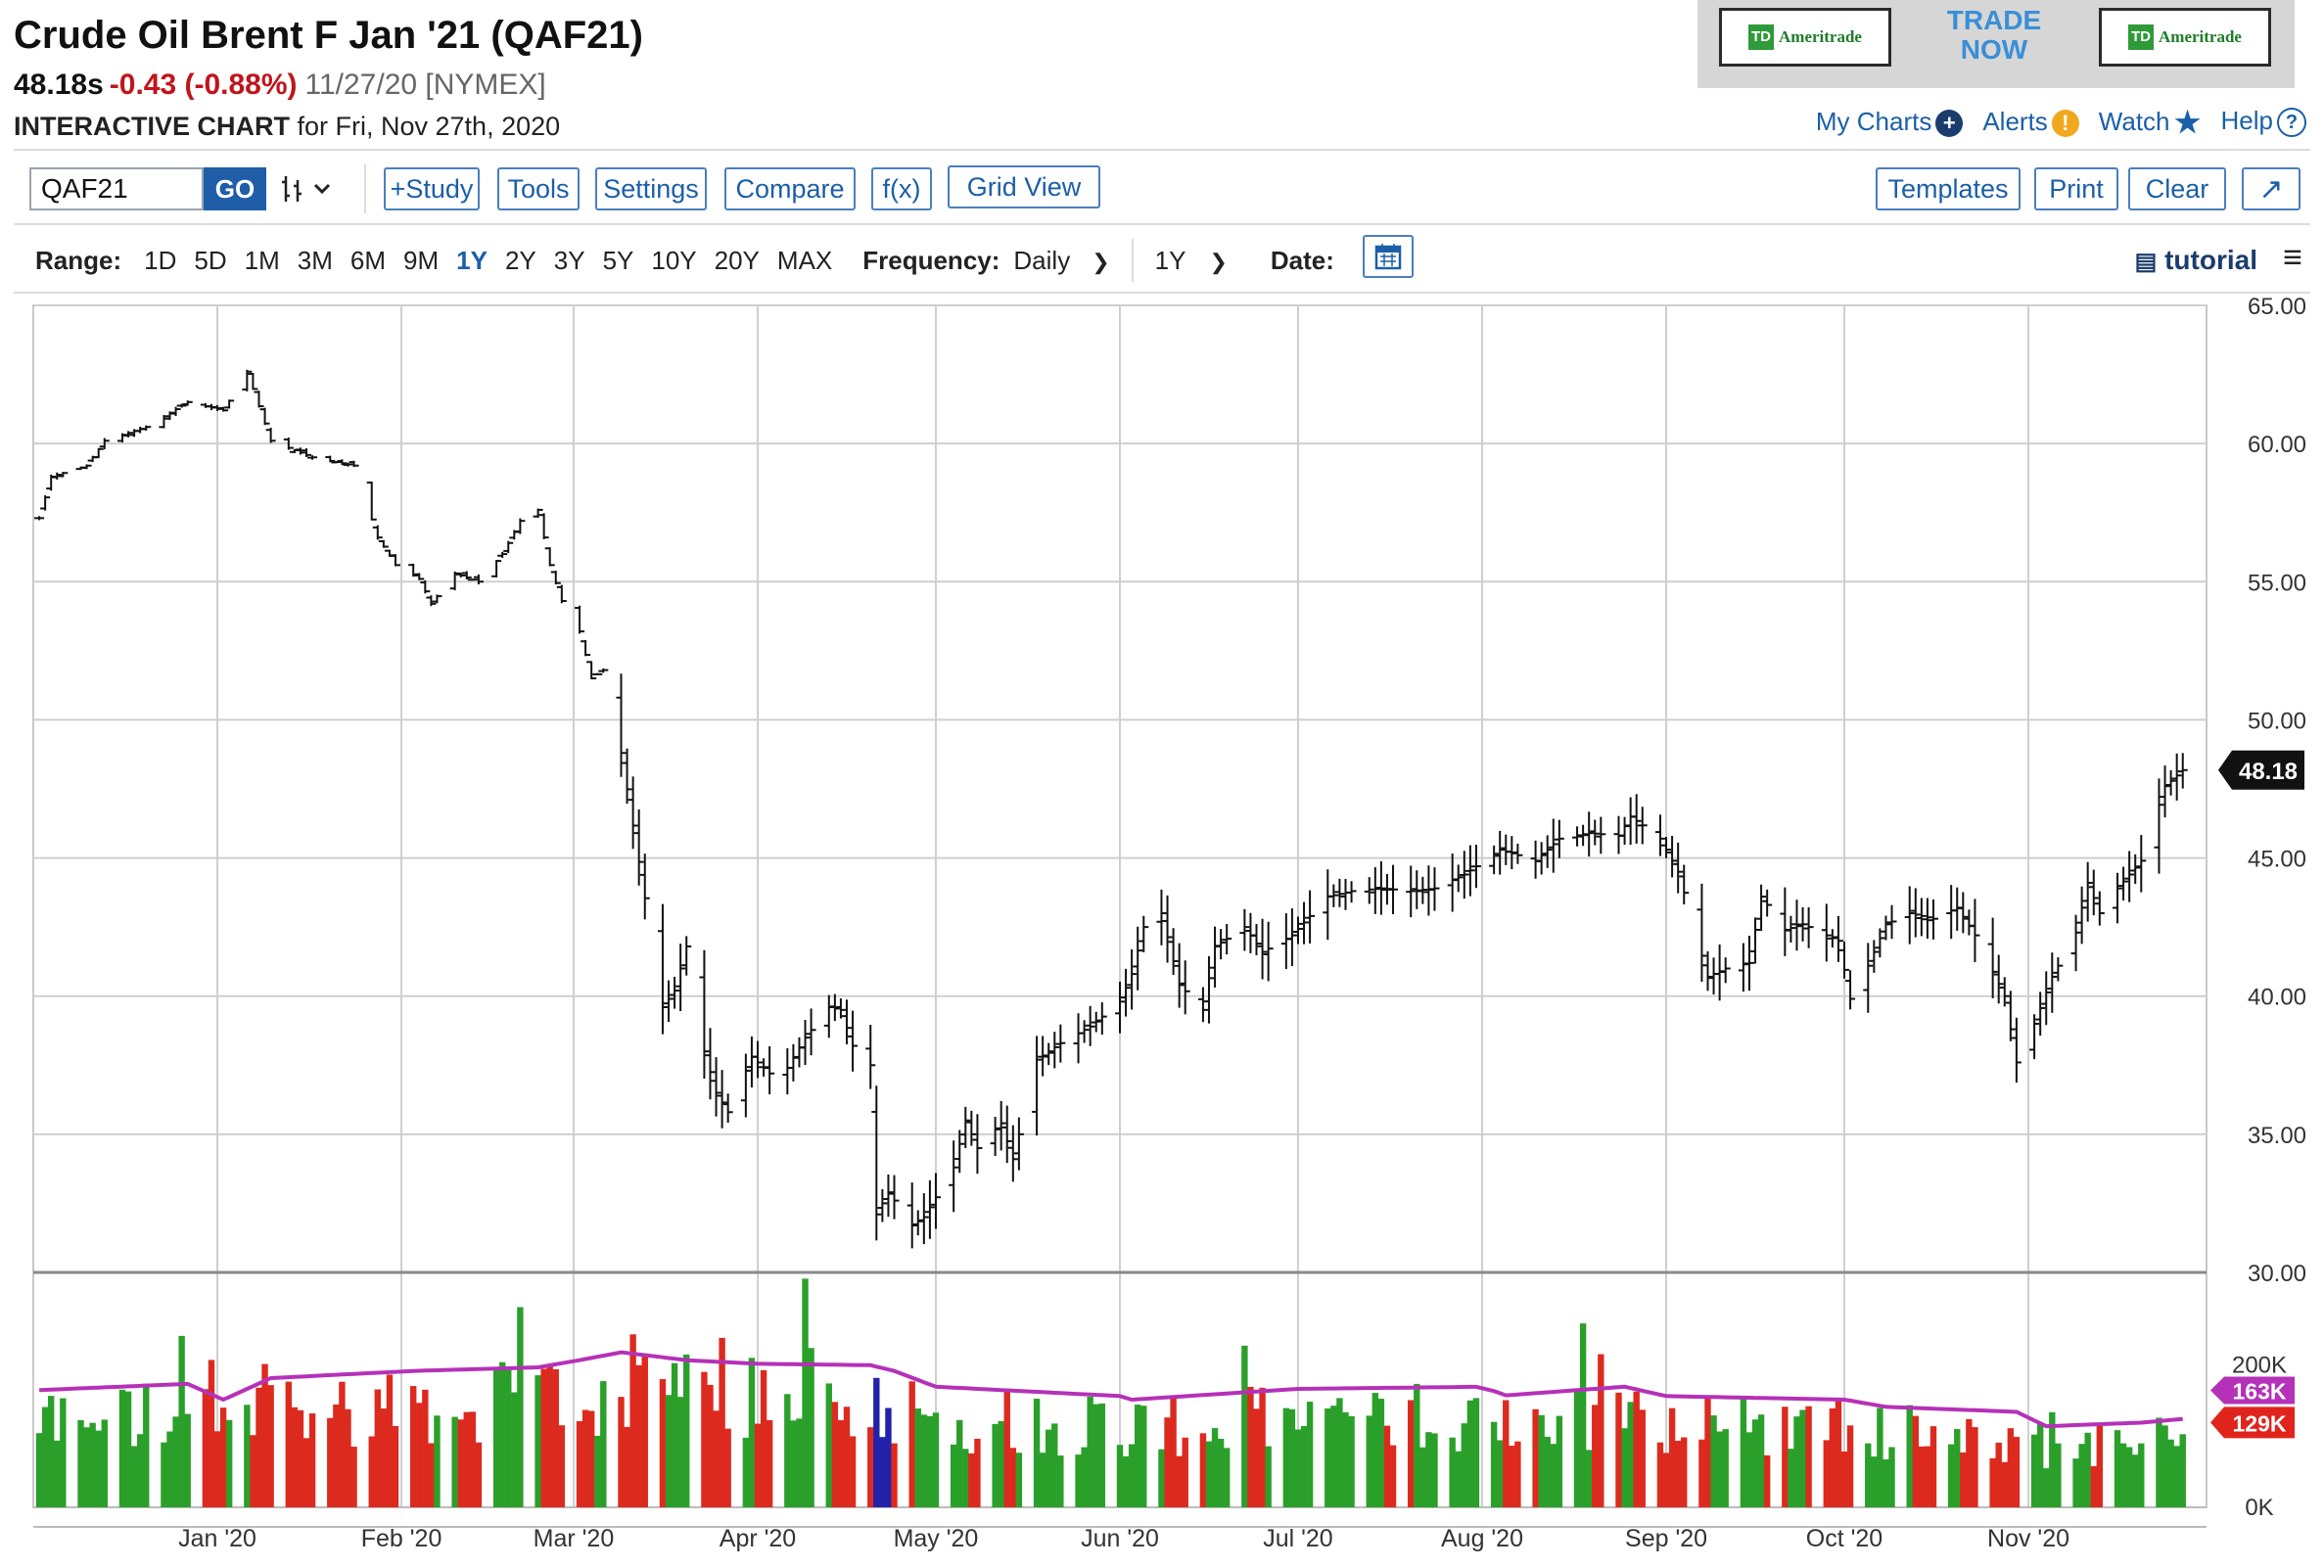  Describe the element at coordinates (2177, 188) in the screenshot. I see `clear-button: Clear` at that location.